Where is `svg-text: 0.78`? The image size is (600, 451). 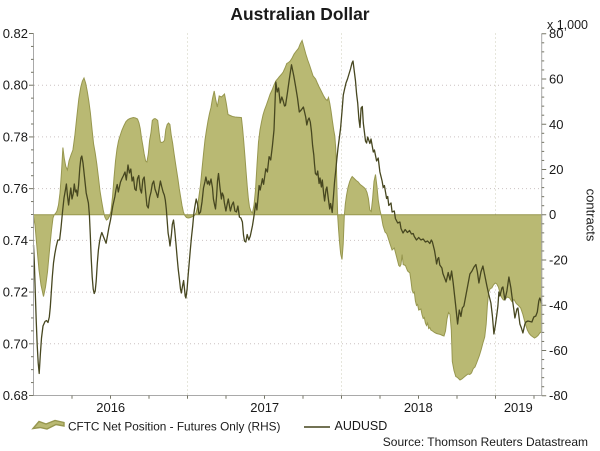 svg-text: 0.78 is located at coordinates (15, 136).